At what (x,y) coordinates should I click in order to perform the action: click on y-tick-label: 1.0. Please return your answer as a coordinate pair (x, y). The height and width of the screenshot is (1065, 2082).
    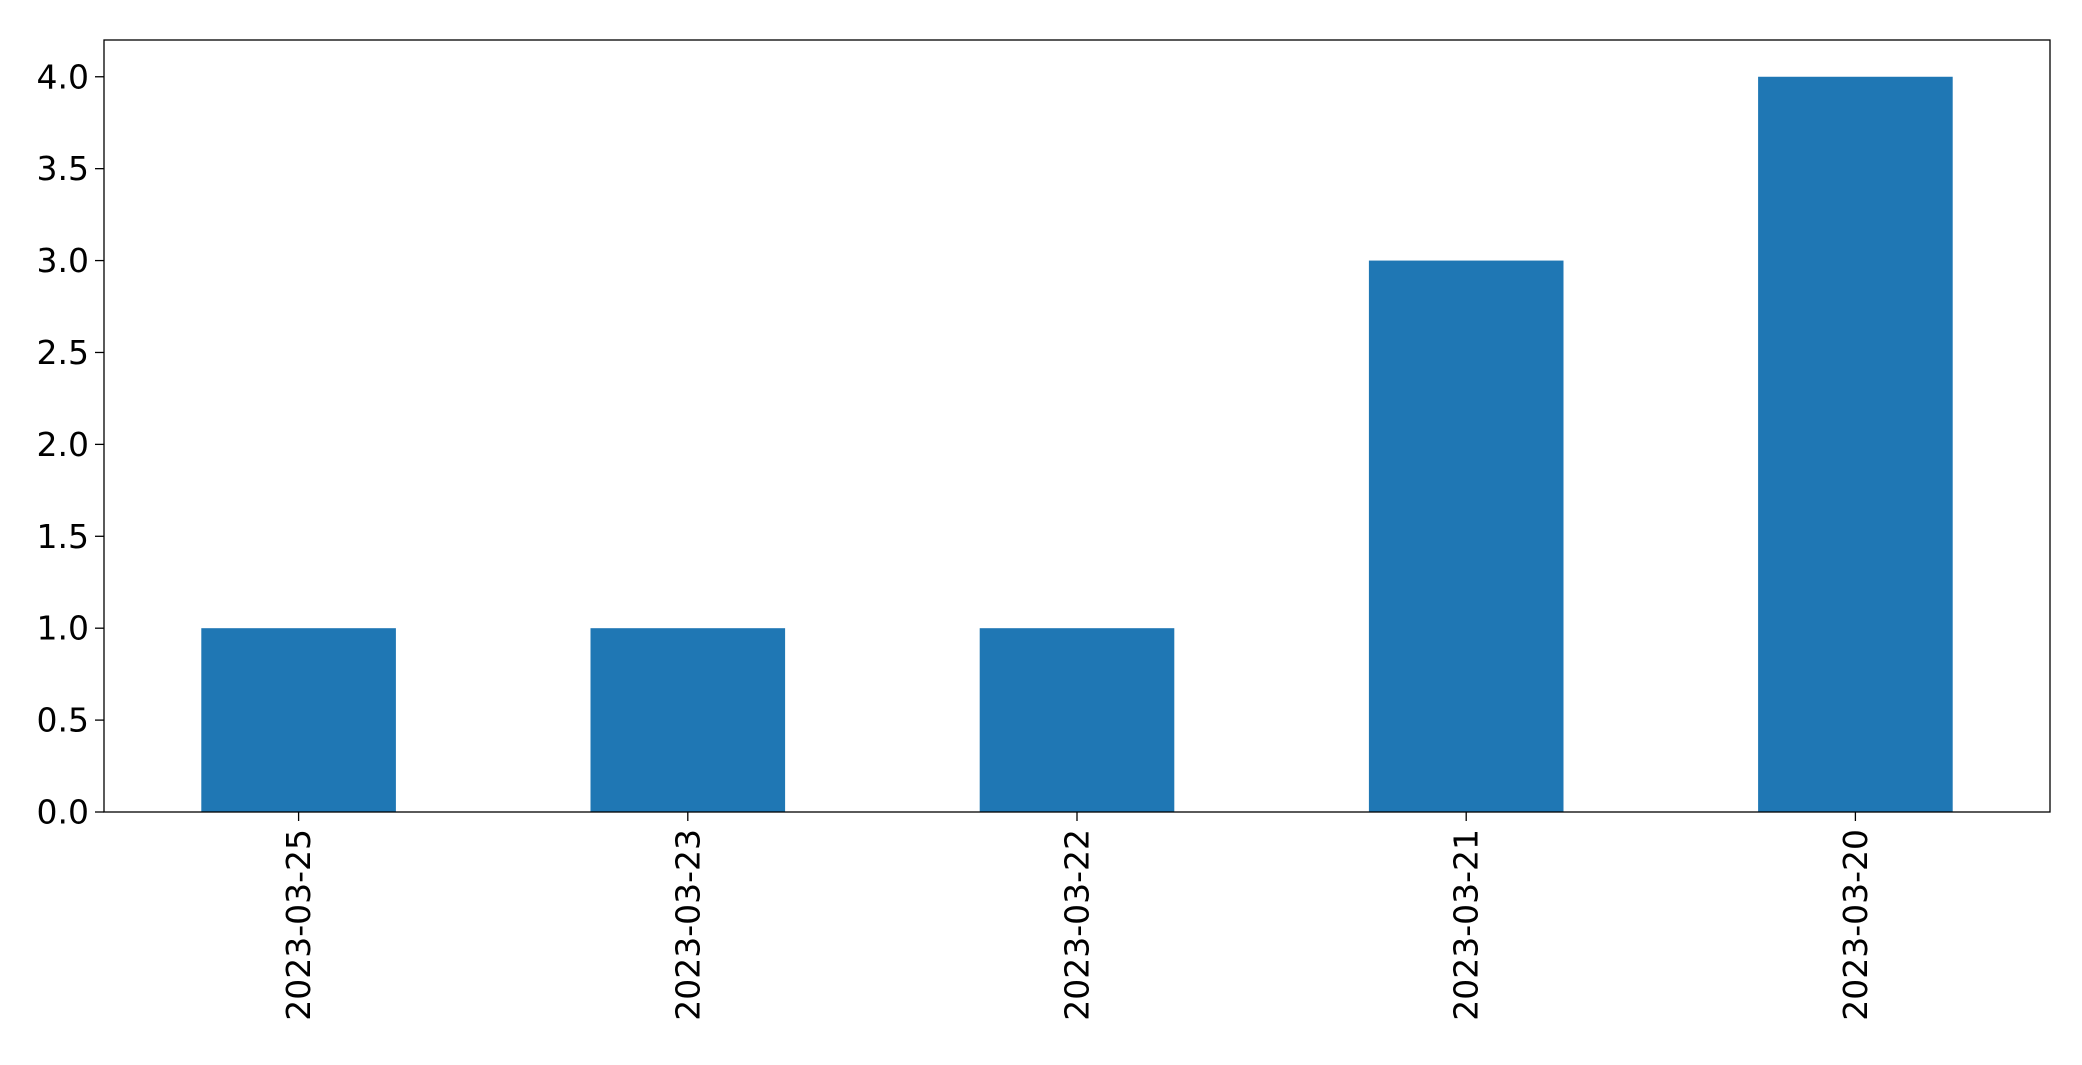
    Looking at the image, I should click on (63, 628).